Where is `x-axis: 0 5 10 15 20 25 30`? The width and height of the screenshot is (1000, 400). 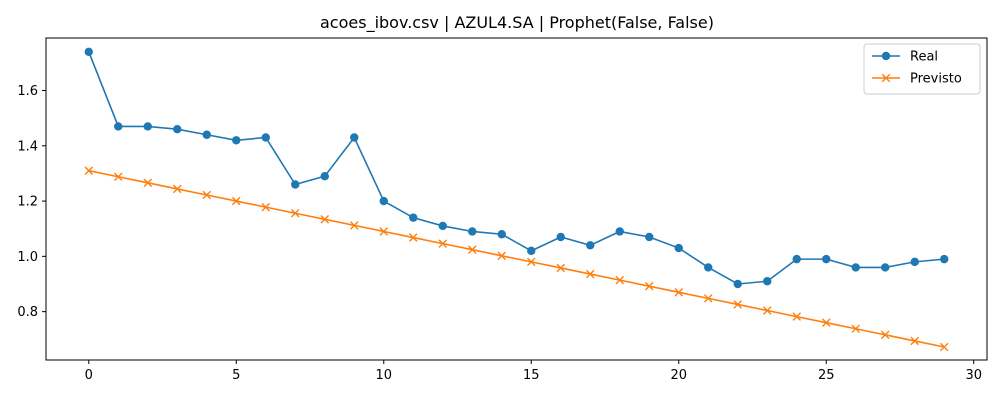
x-axis: 0 5 10 15 20 25 30 is located at coordinates (533, 371).